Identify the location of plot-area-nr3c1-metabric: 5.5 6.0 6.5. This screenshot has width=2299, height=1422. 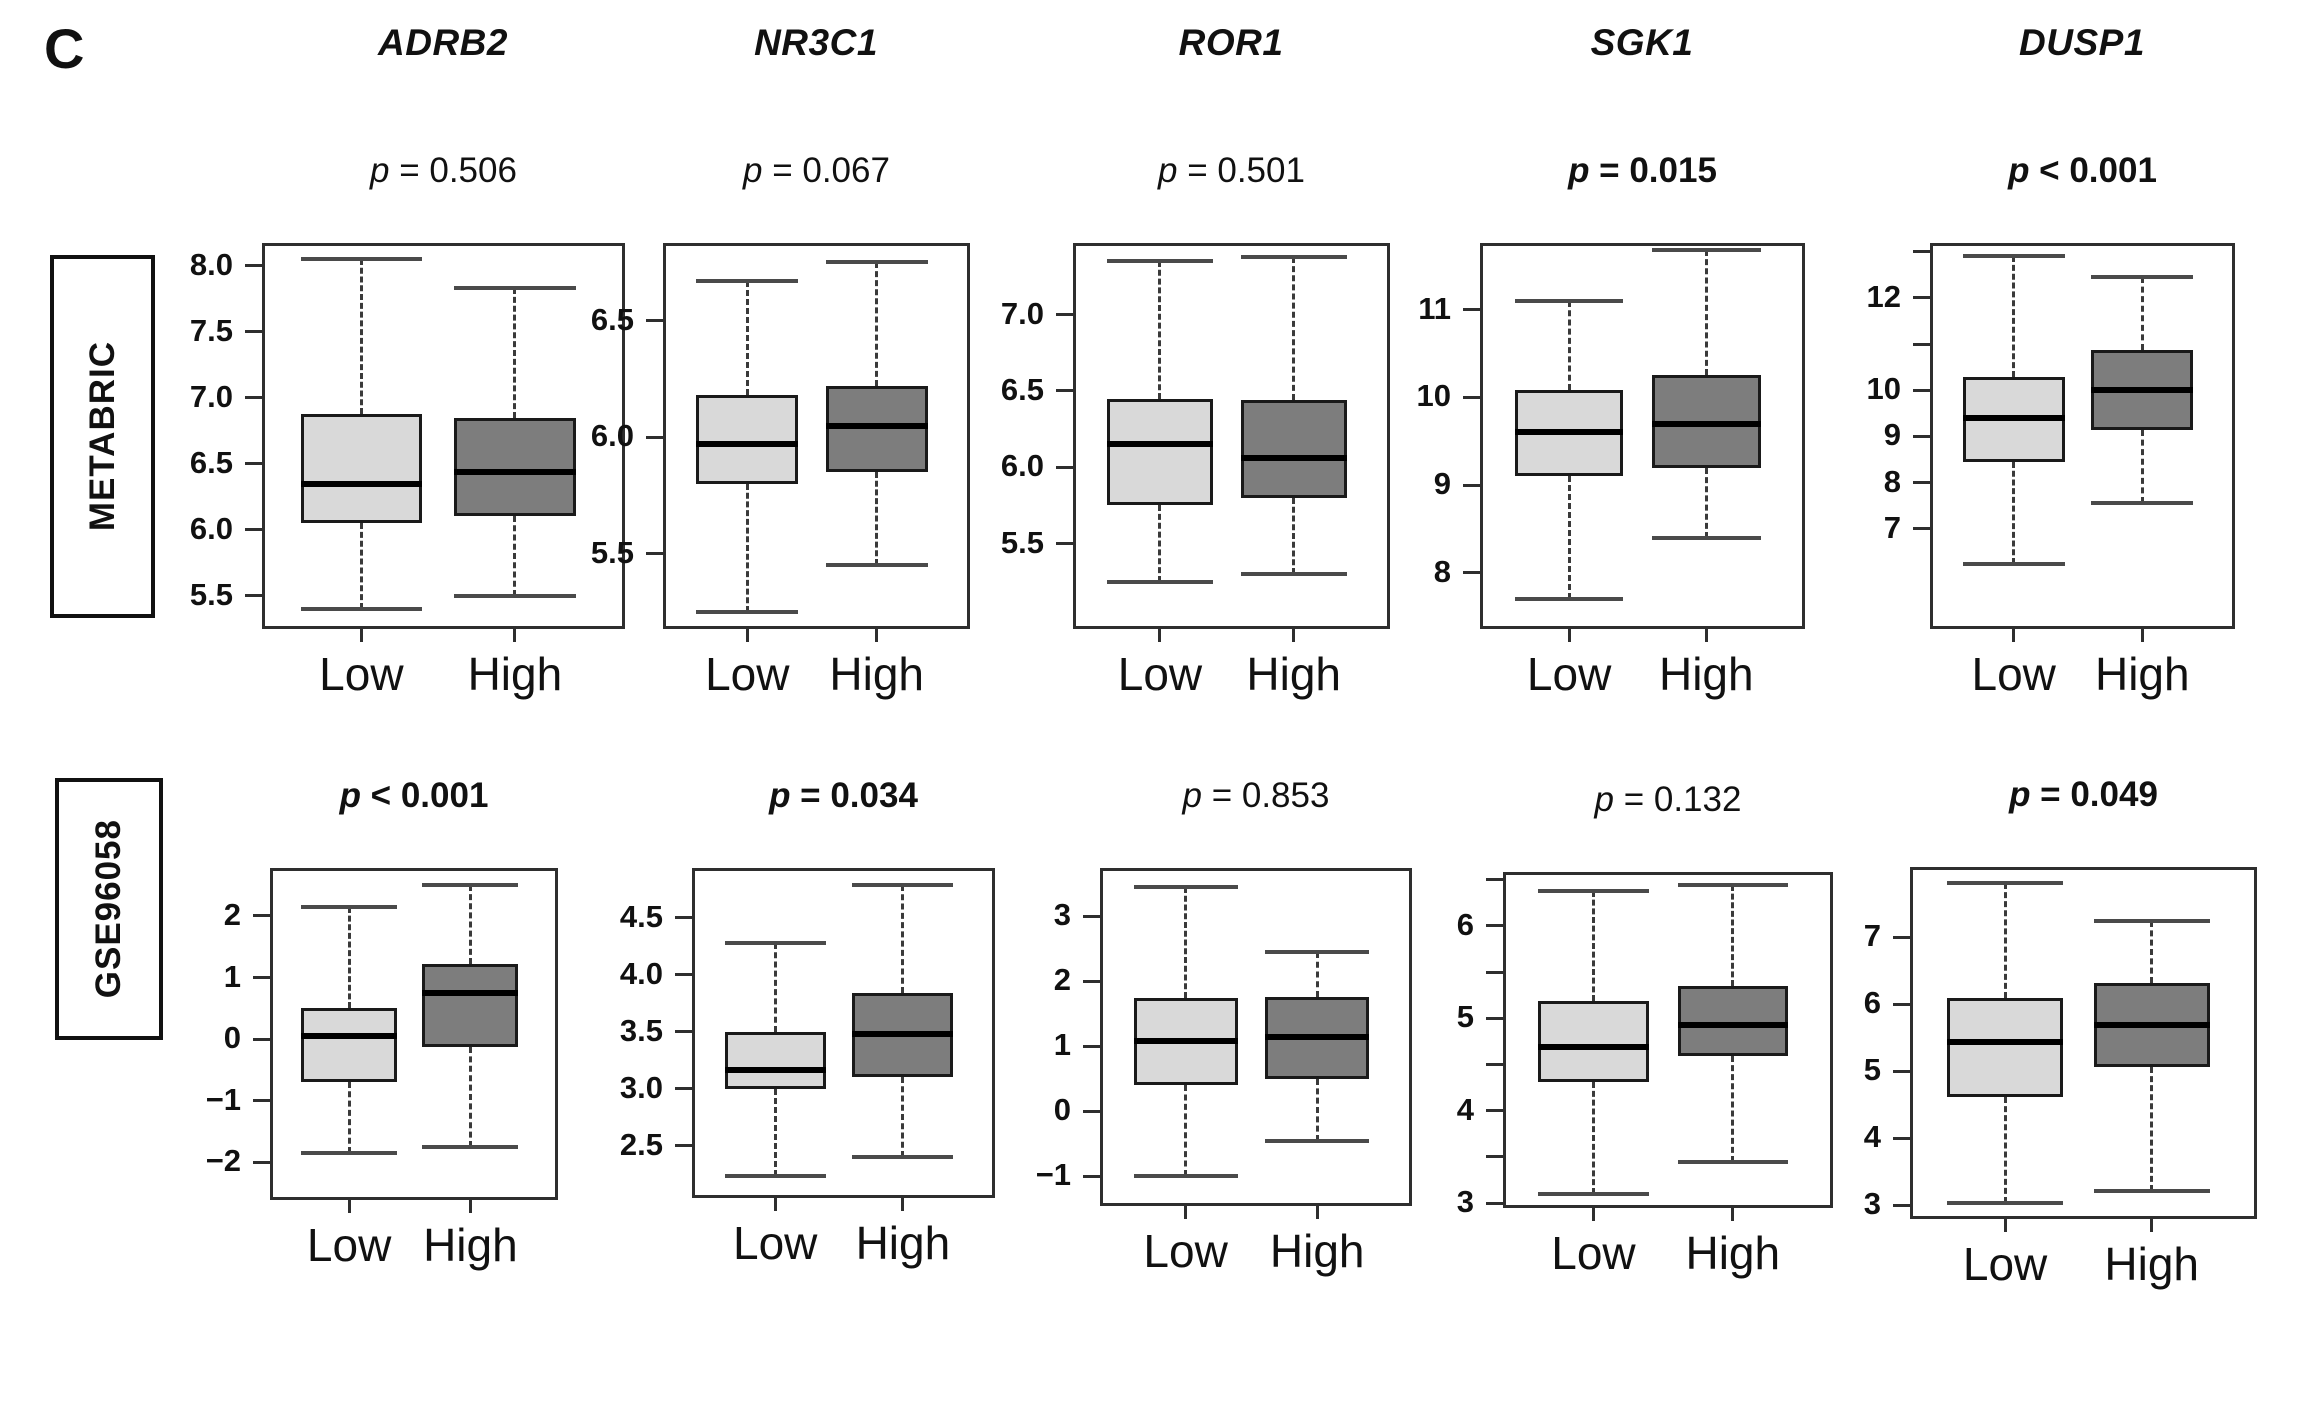
(780, 436).